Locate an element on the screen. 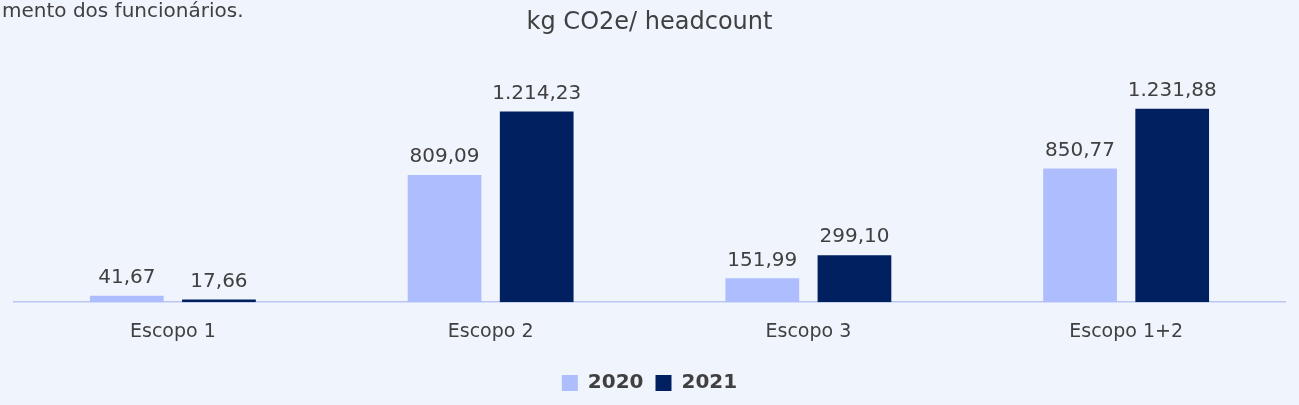 The image size is (1299, 405). x-tick-label: Escopo 1 is located at coordinates (172, 329).